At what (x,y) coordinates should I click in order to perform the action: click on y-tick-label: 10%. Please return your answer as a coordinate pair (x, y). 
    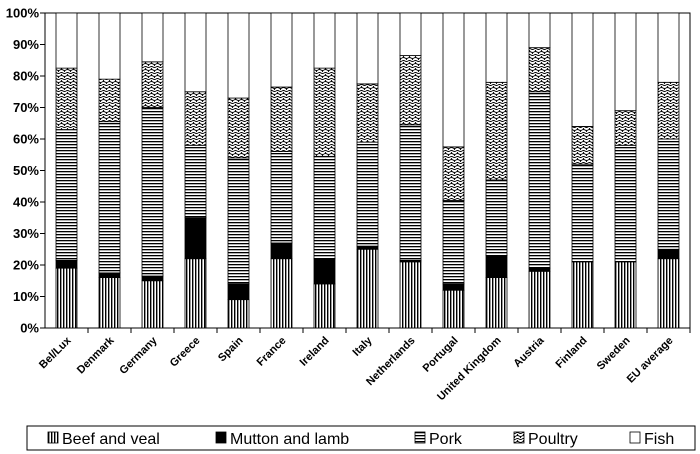
    Looking at the image, I should click on (26, 296).